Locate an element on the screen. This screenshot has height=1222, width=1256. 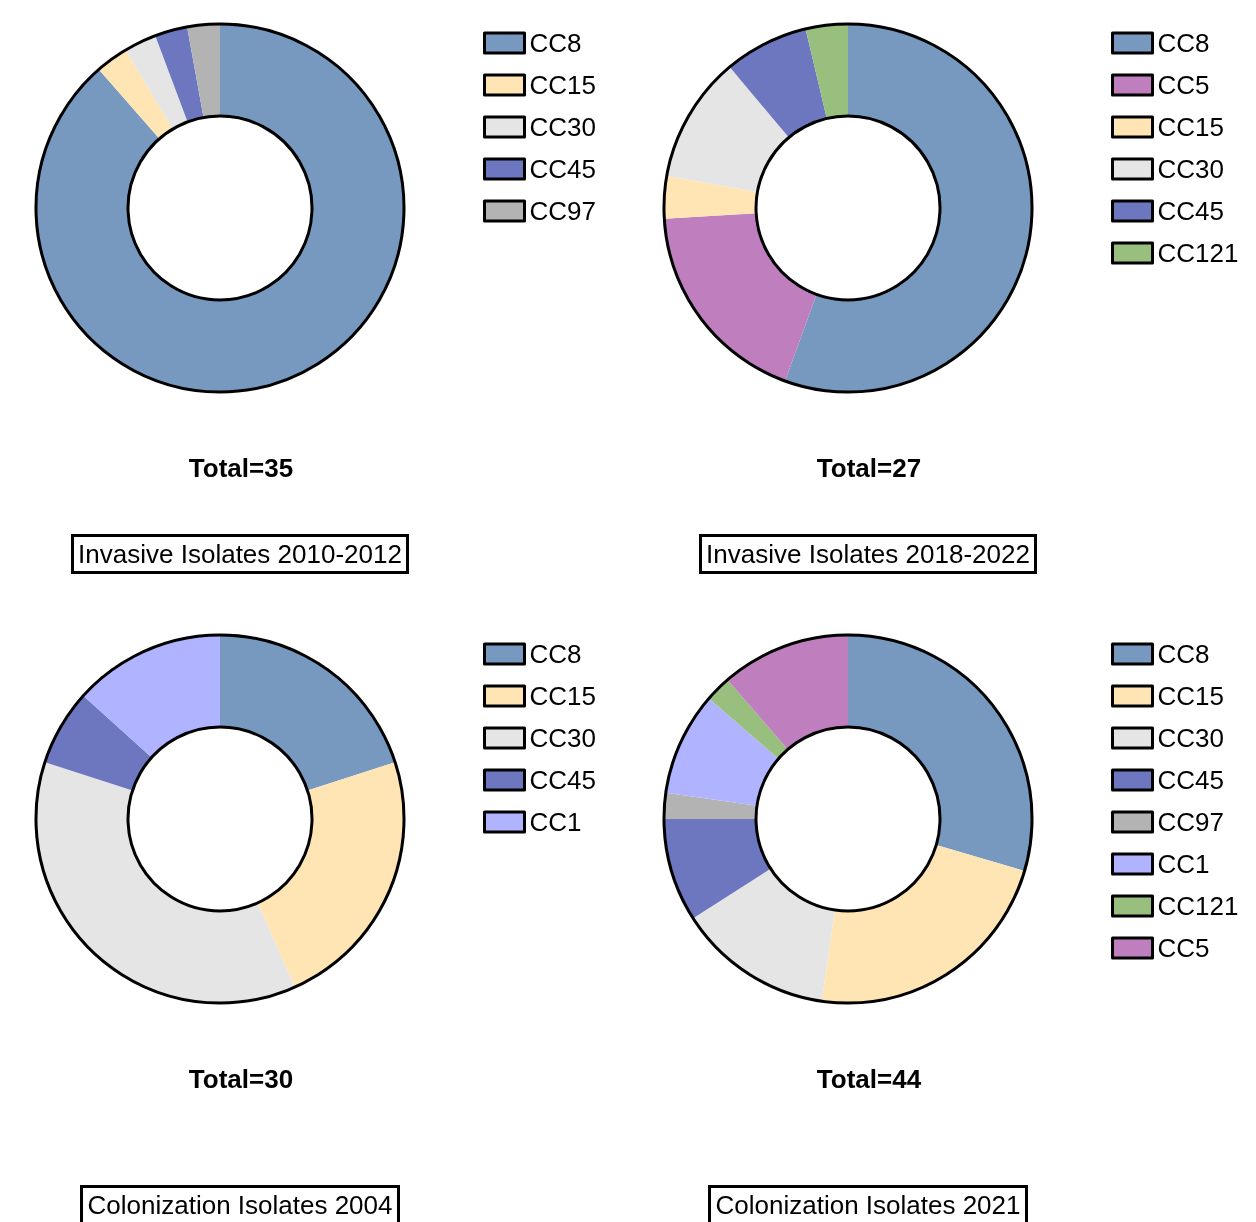
text: Colonization Isolates 2004 is located at coordinates (240, 1205).